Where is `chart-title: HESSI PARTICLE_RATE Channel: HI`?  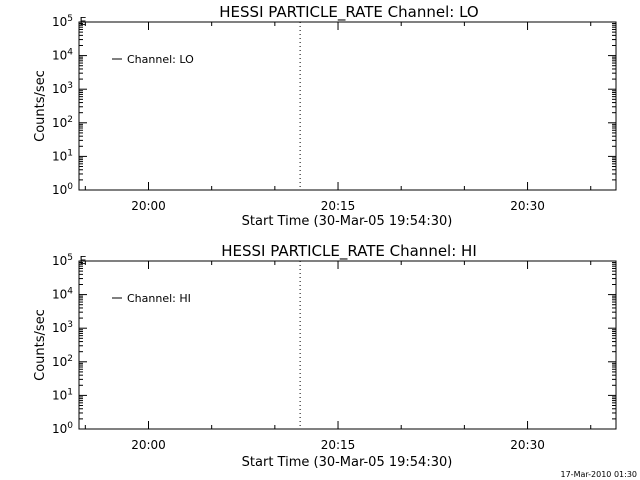
chart-title: HESSI PARTICLE_RATE Channel: HI is located at coordinates (349, 251).